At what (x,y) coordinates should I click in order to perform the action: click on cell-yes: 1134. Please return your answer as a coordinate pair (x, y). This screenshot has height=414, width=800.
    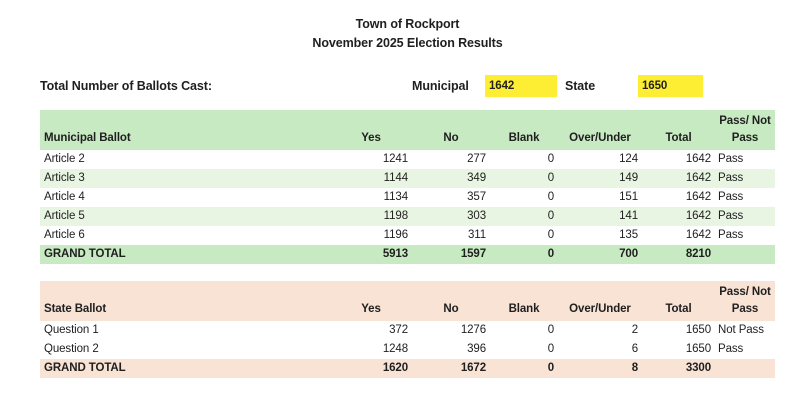
    Looking at the image, I should click on (395, 197).